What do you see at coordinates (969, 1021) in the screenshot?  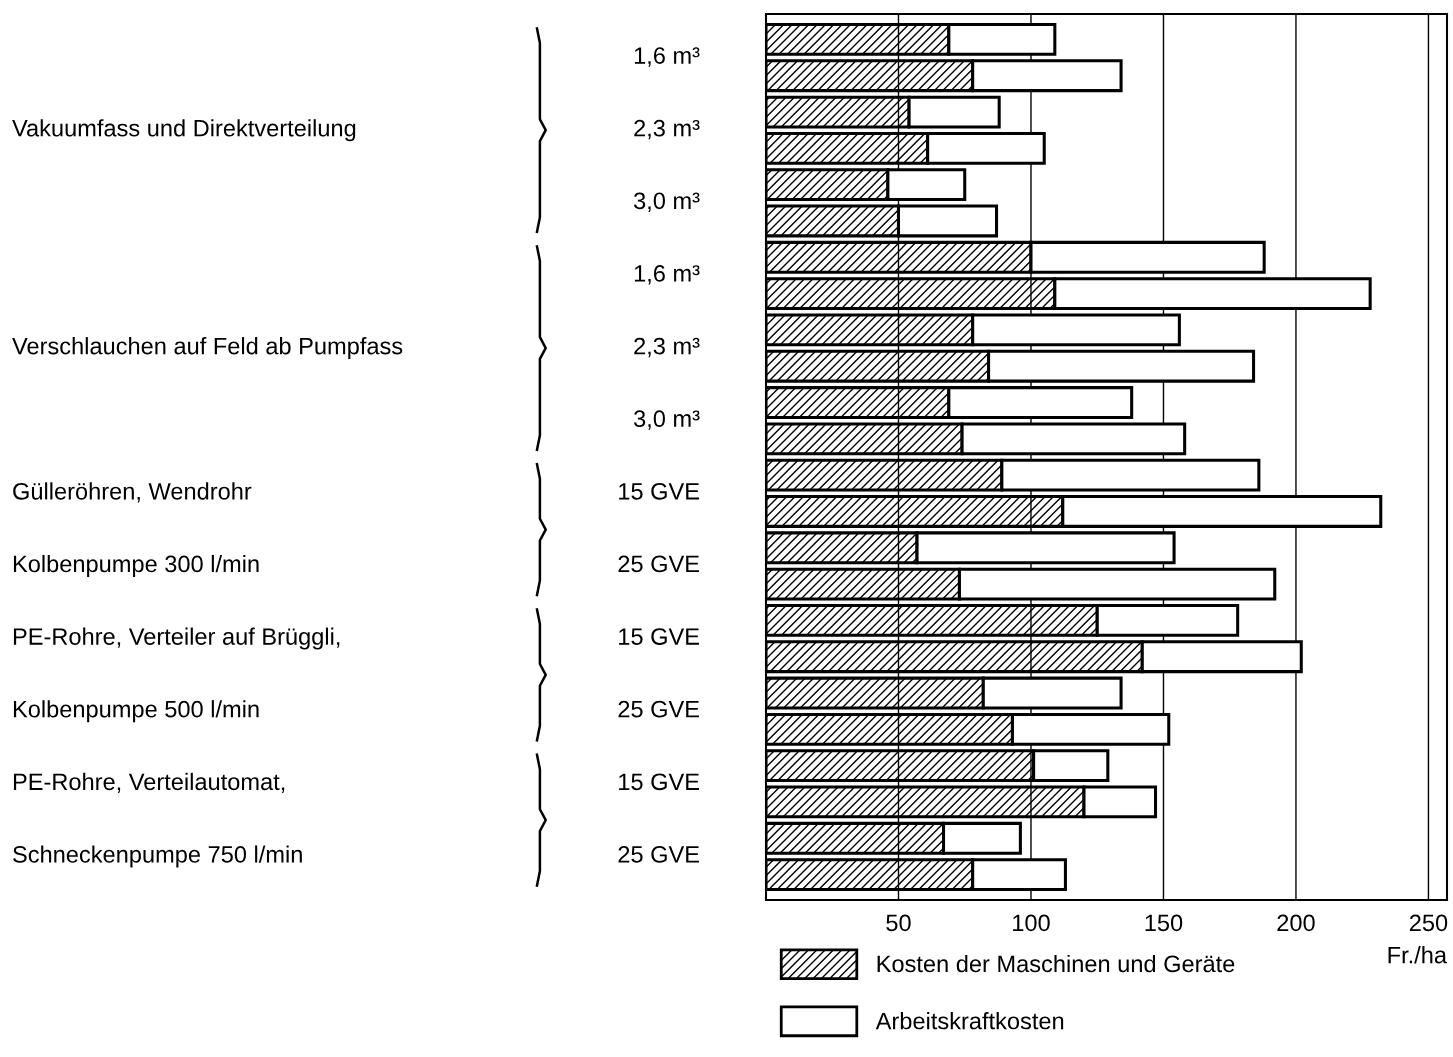 I see `legend-label: Arbeitskraftkosten` at bounding box center [969, 1021].